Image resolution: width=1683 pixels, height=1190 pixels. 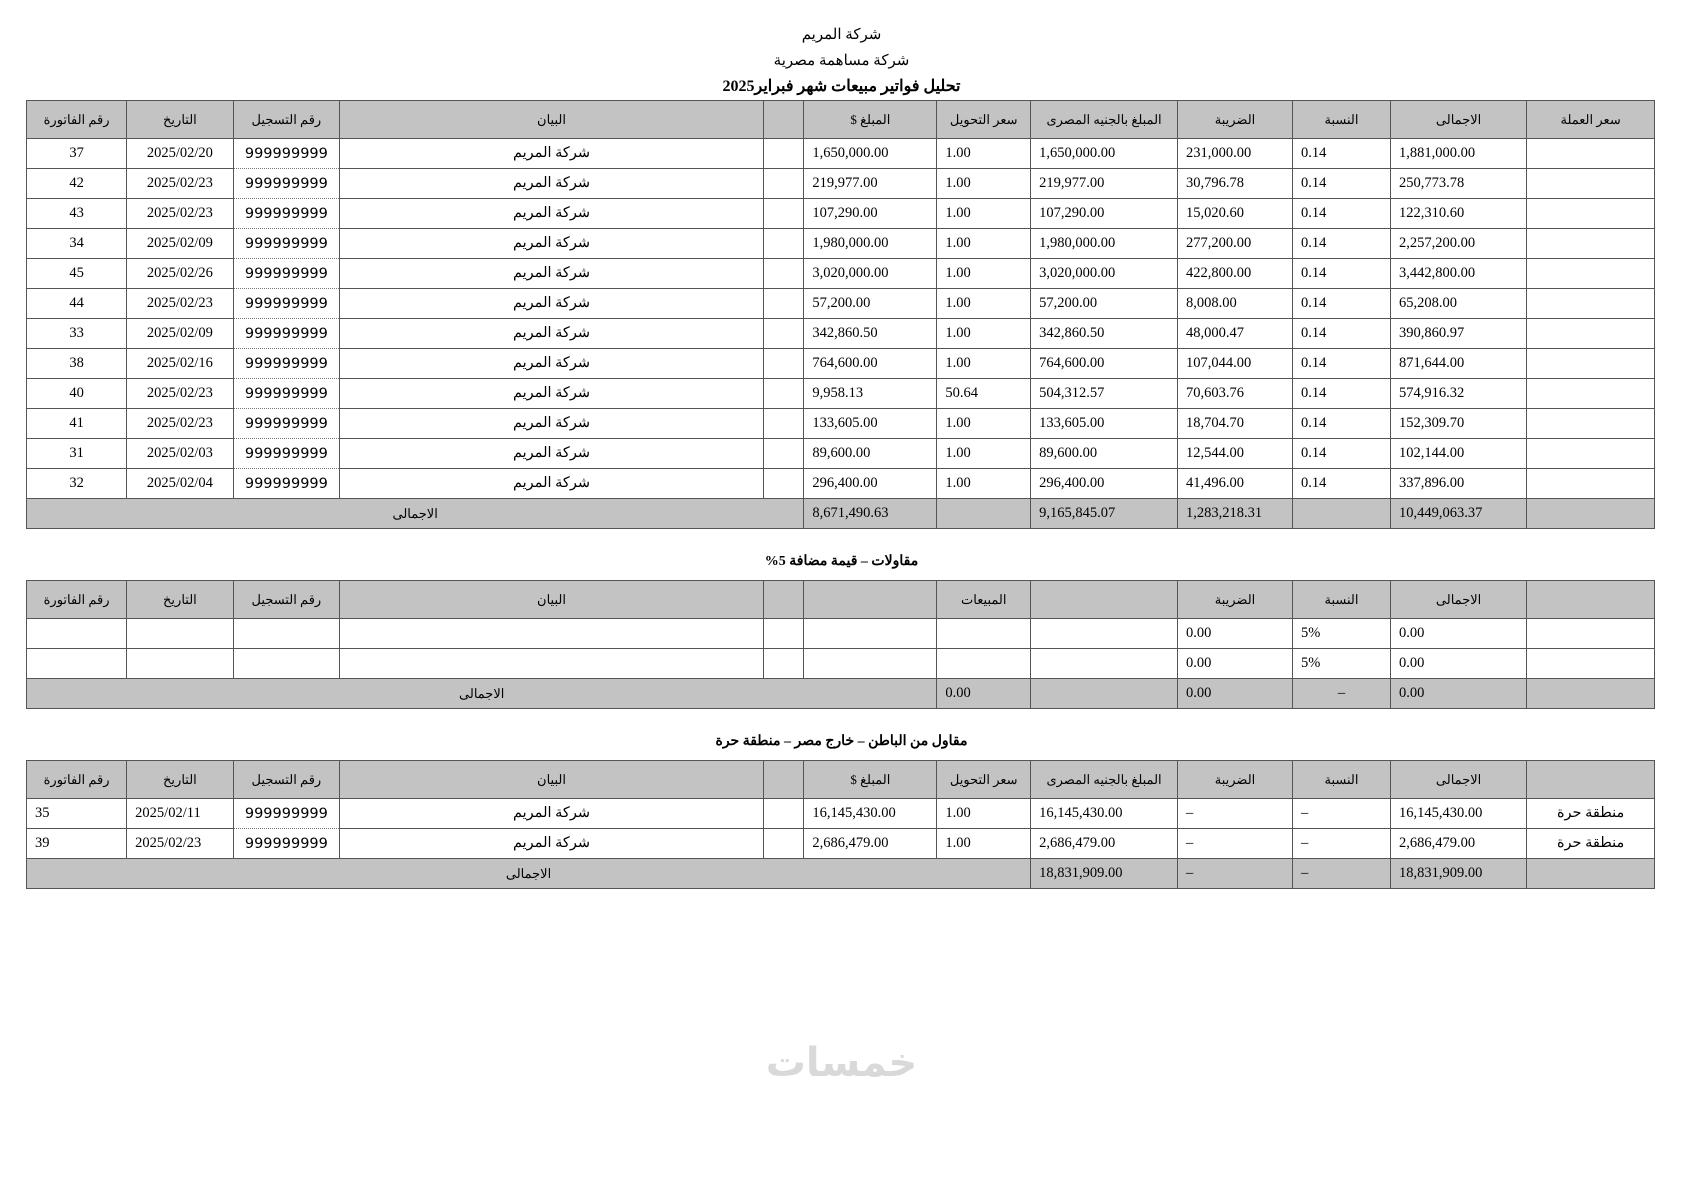 What do you see at coordinates (1104, 779) in the screenshot?
I see `col-egp-amount: المبلغ بالجنيه المصرى` at bounding box center [1104, 779].